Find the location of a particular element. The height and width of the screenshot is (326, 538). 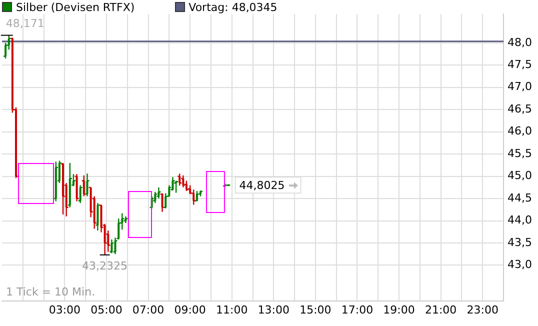

x-tick-label: 13:00 is located at coordinates (274, 309).